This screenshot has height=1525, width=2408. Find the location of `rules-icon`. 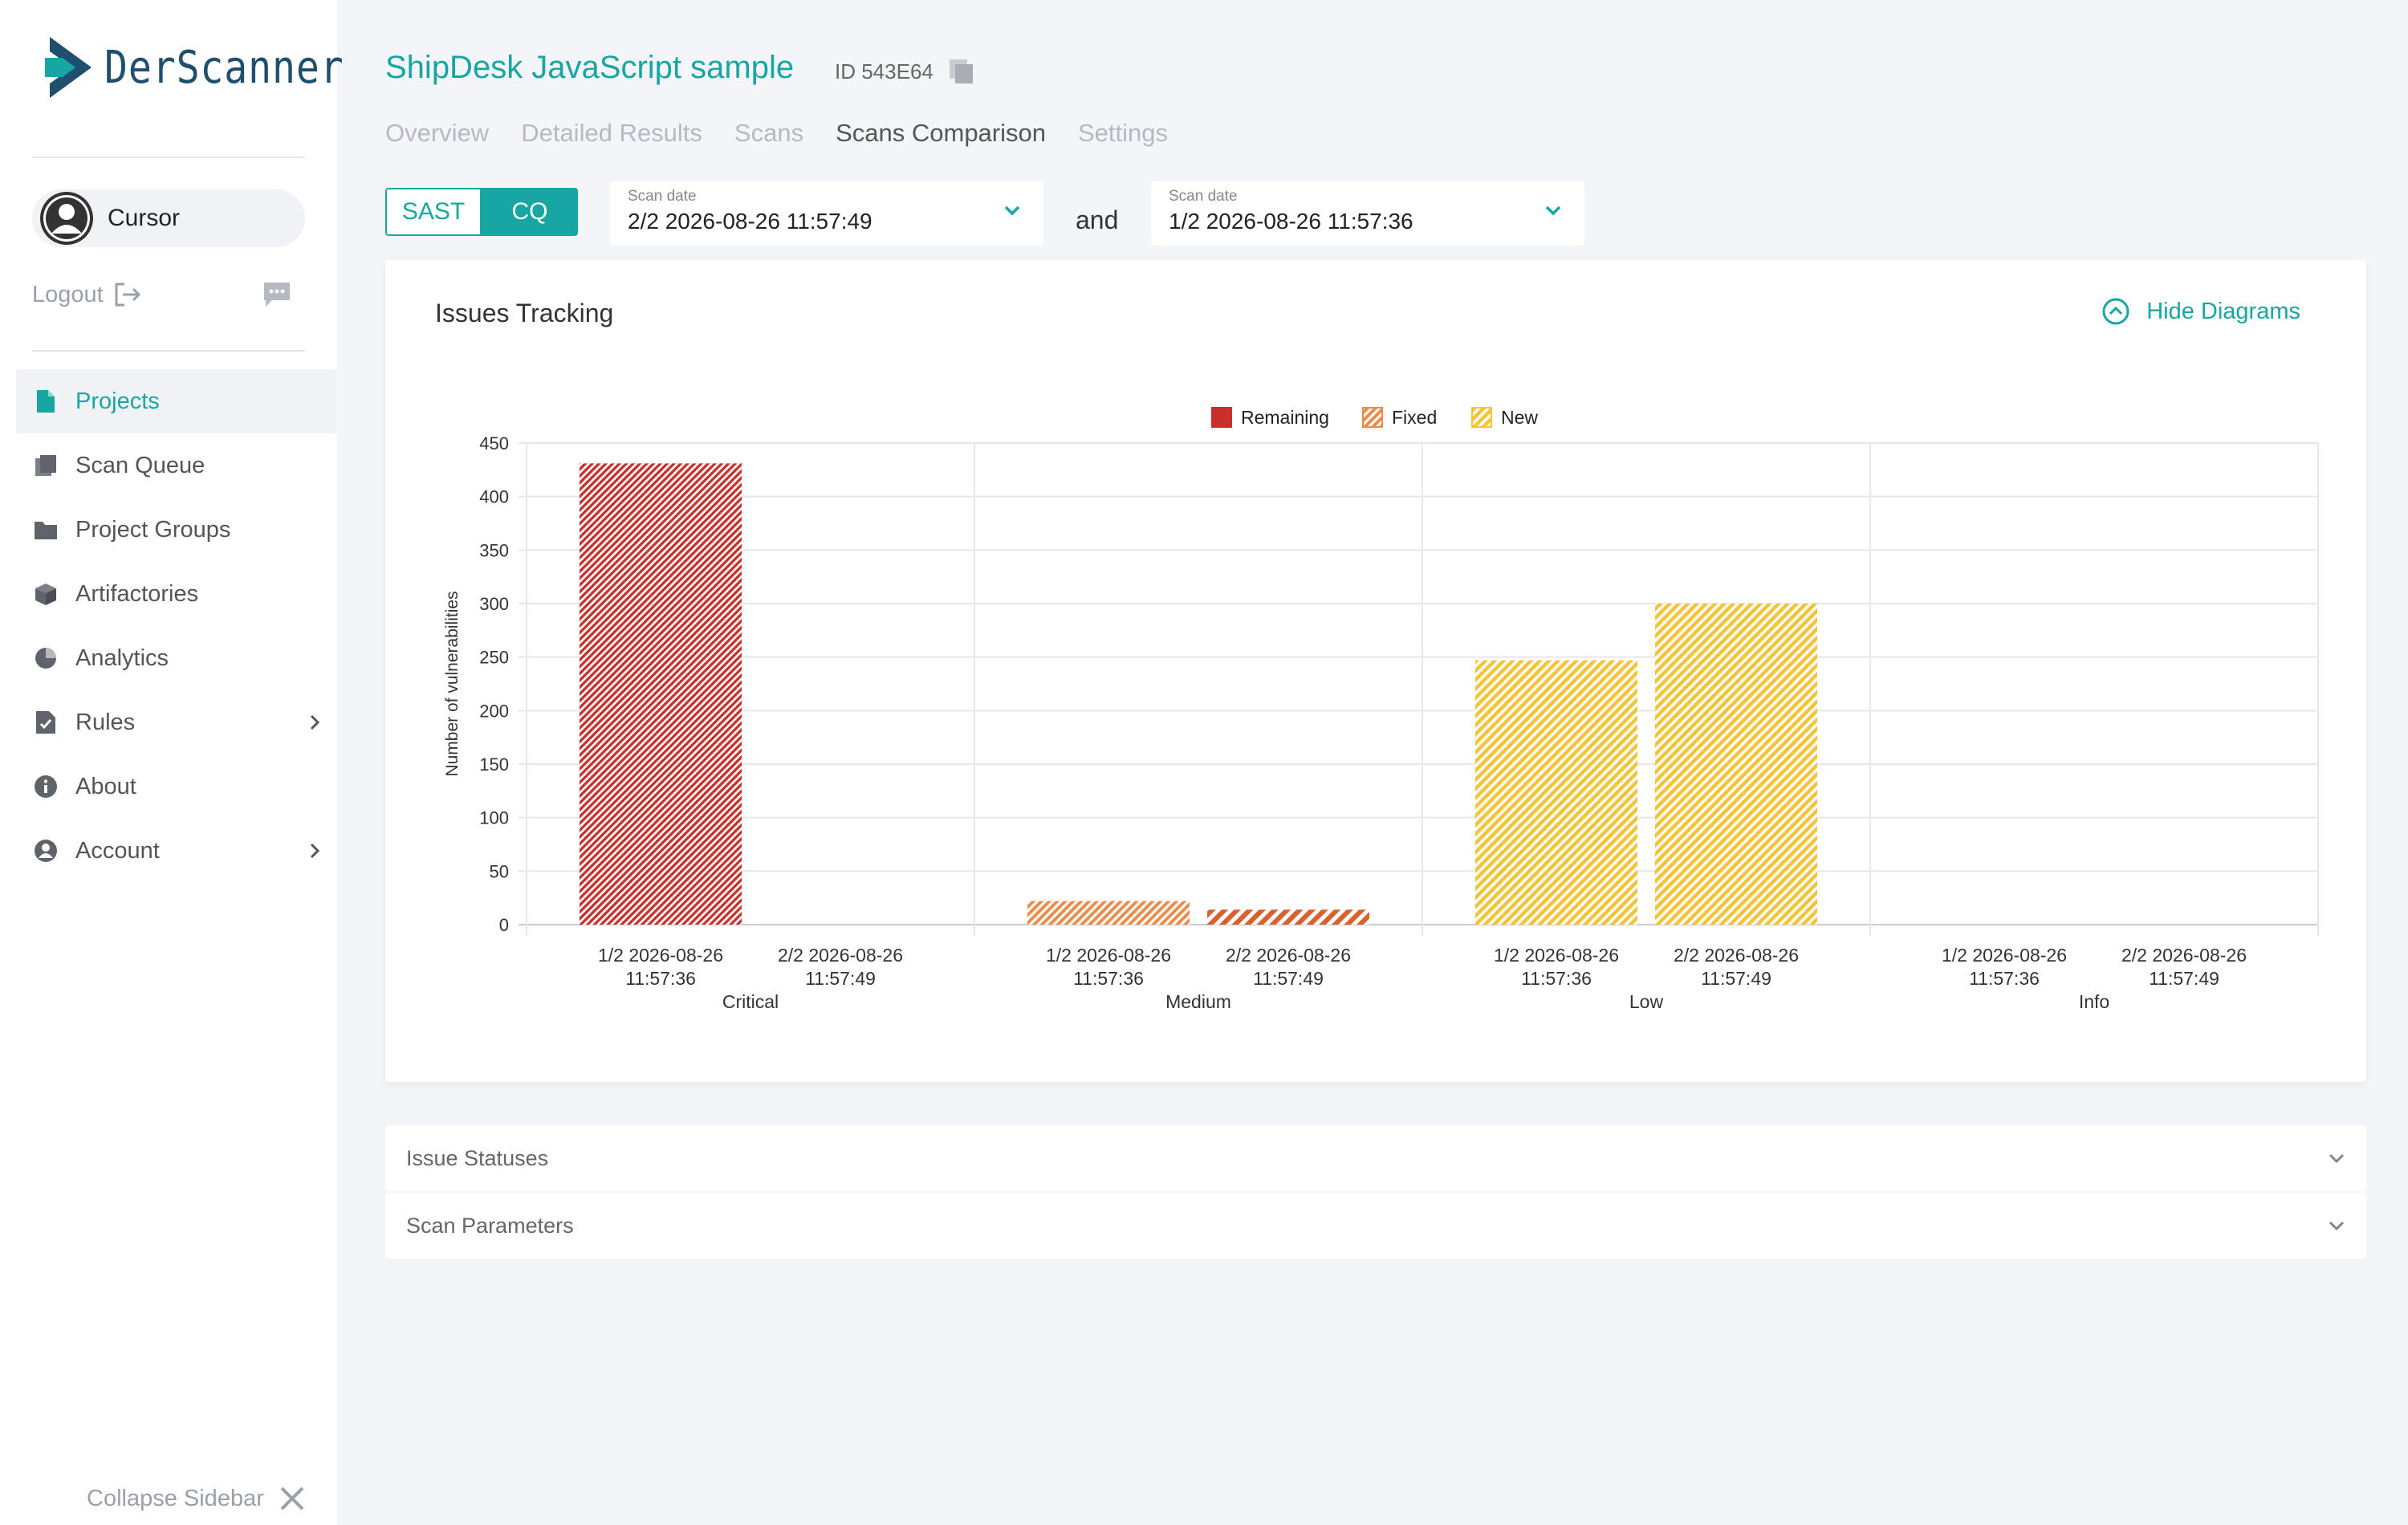

rules-icon is located at coordinates (45, 722).